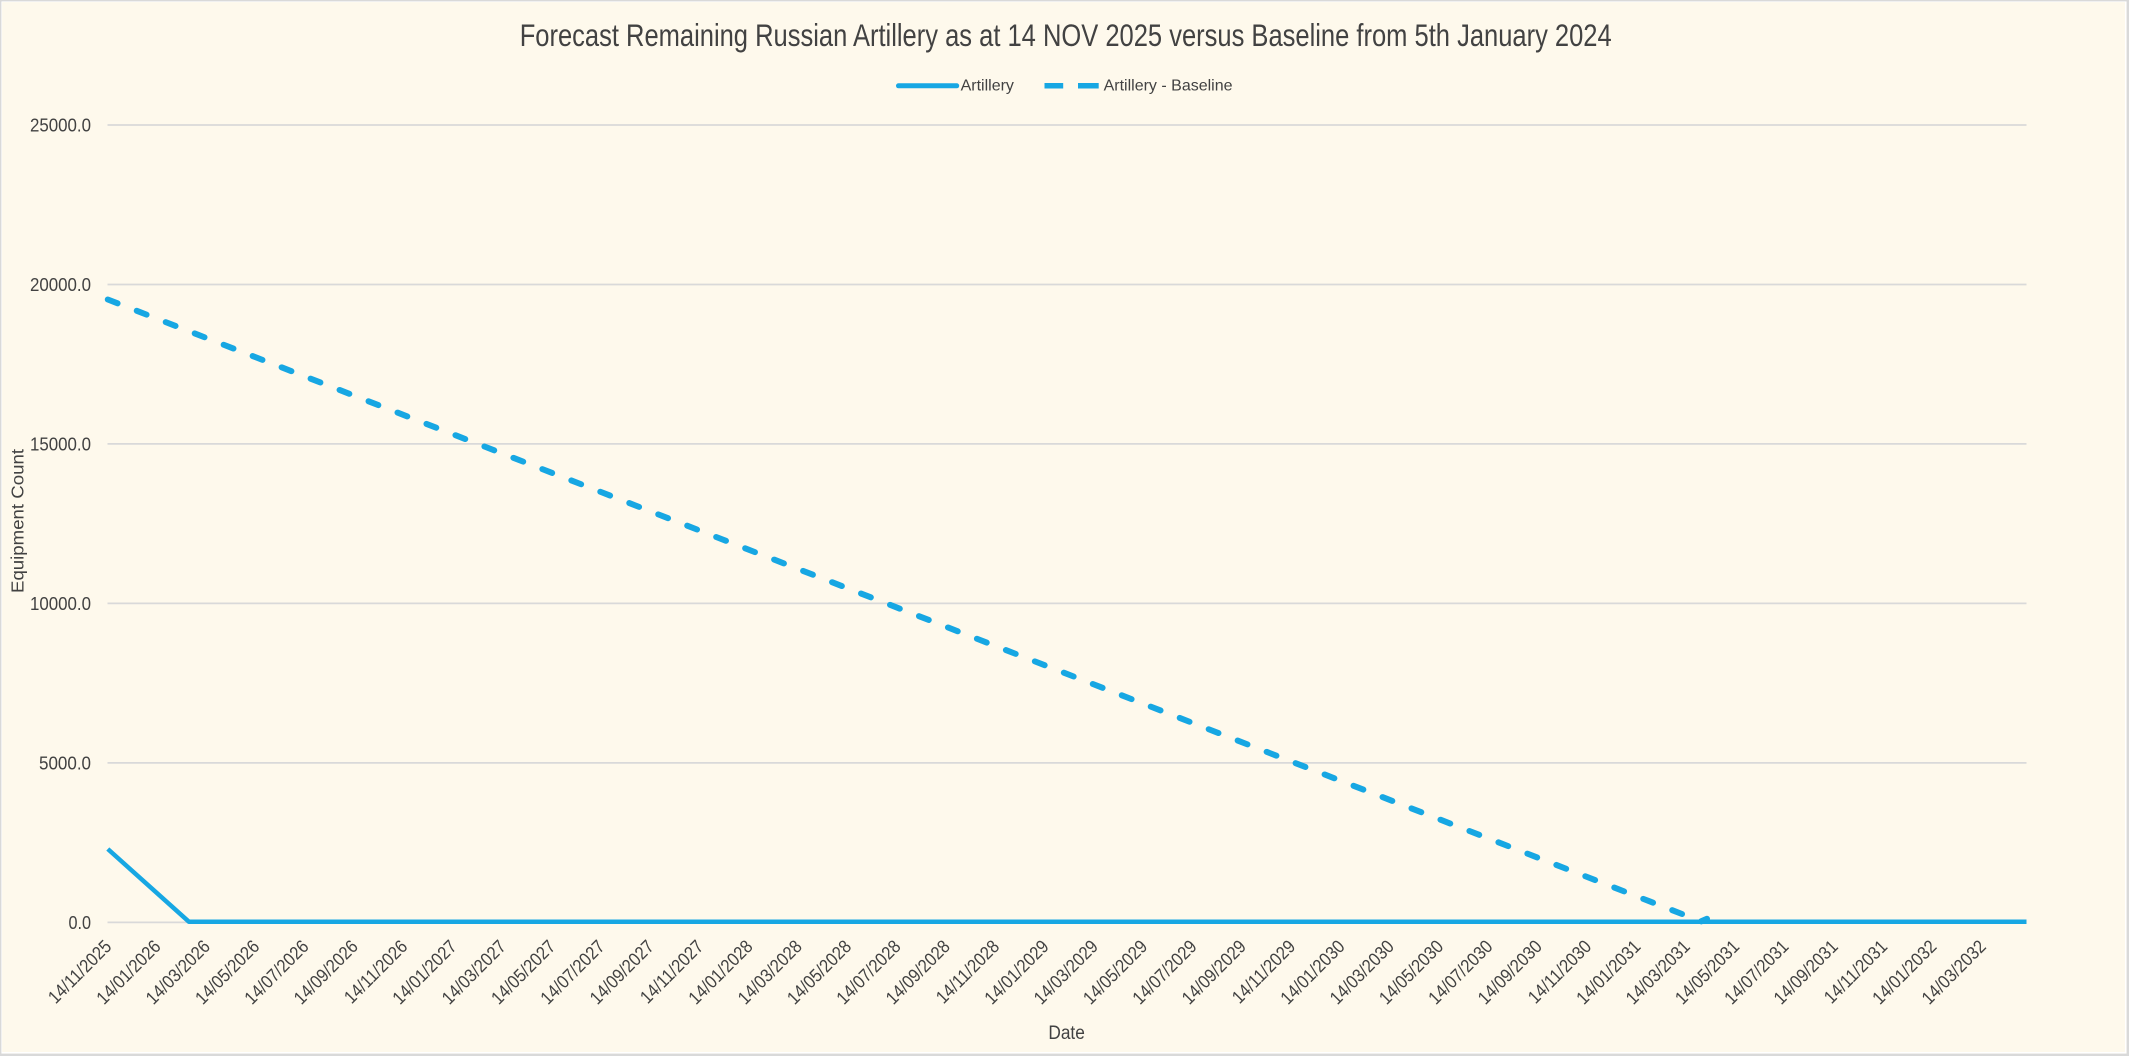 Image resolution: width=2129 pixels, height=1056 pixels. What do you see at coordinates (60, 444) in the screenshot?
I see `svg-text: 15000.0` at bounding box center [60, 444].